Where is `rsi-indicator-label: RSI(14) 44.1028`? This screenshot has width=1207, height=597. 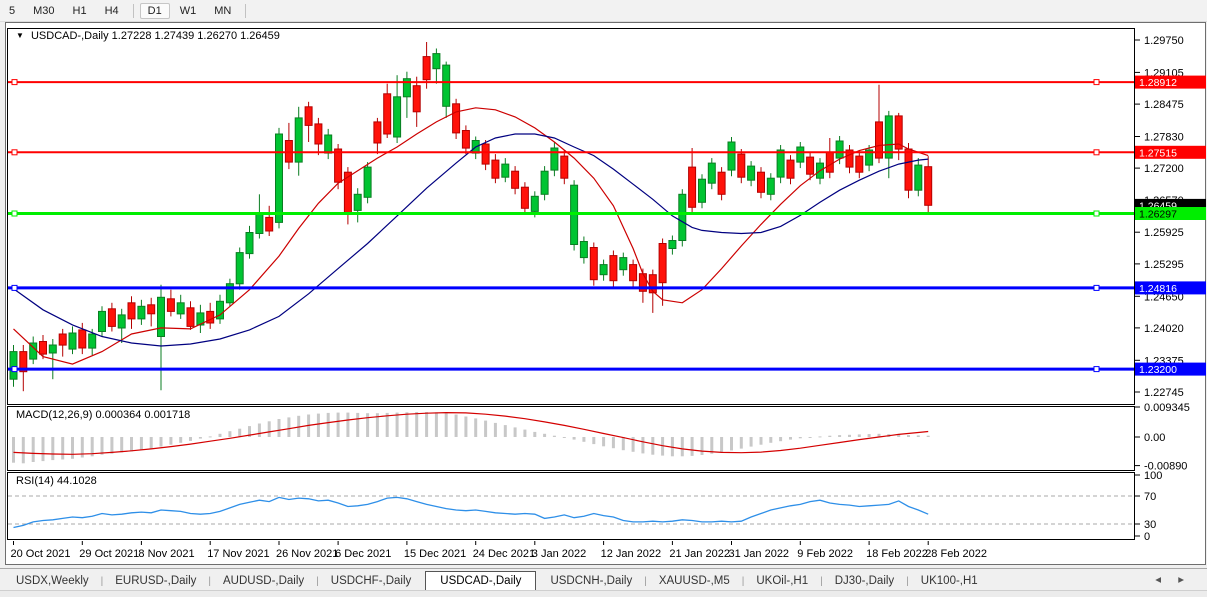 rsi-indicator-label: RSI(14) 44.1028 is located at coordinates (56, 481).